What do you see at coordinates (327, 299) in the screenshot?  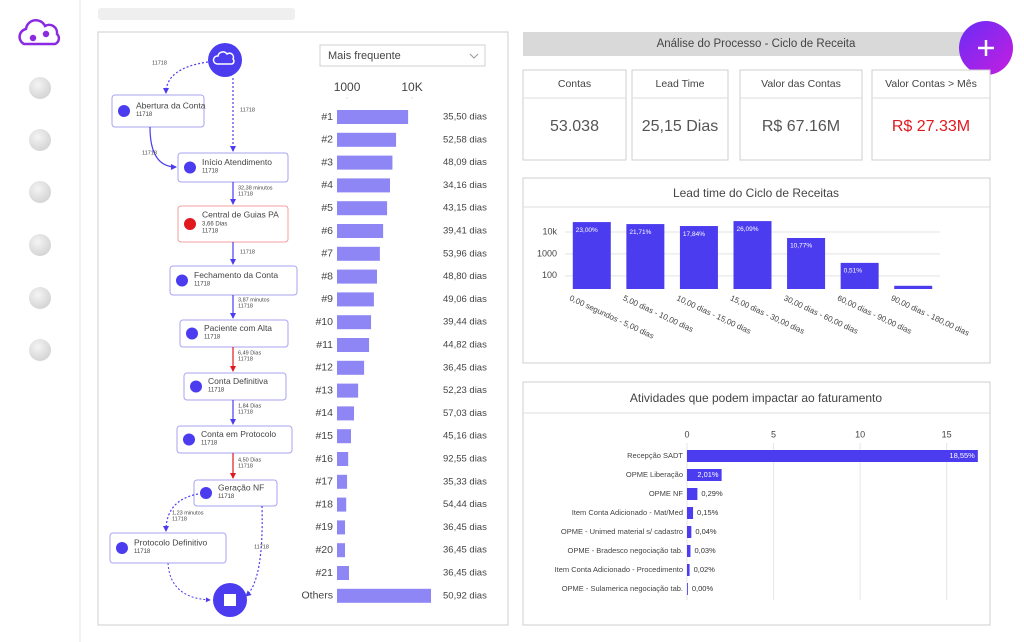 I see `y-tick-label: #9` at bounding box center [327, 299].